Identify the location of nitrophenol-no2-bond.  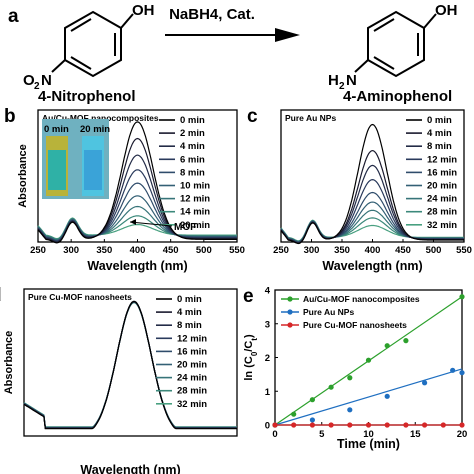
(58, 66).